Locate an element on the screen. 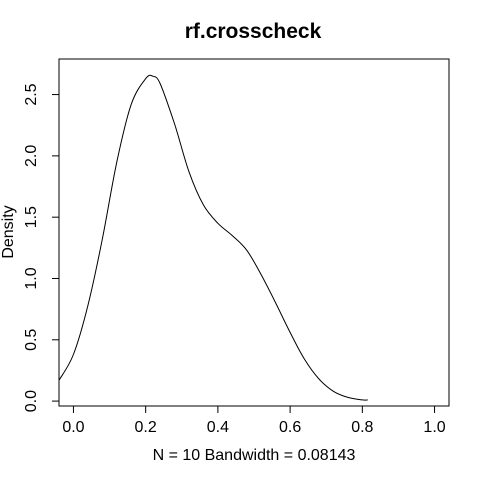 The image size is (480, 480). x-axis-label: N = 10 Bandwidth = 0.08143 is located at coordinates (254, 455).